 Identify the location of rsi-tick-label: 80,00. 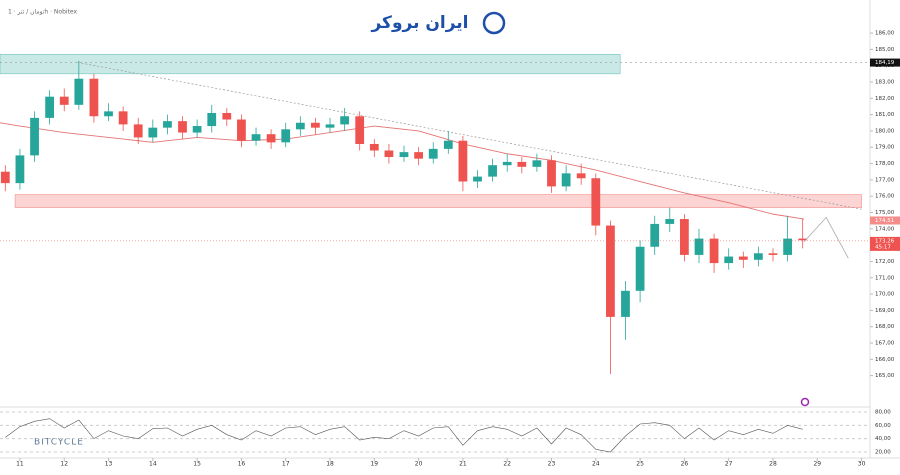
(883, 413).